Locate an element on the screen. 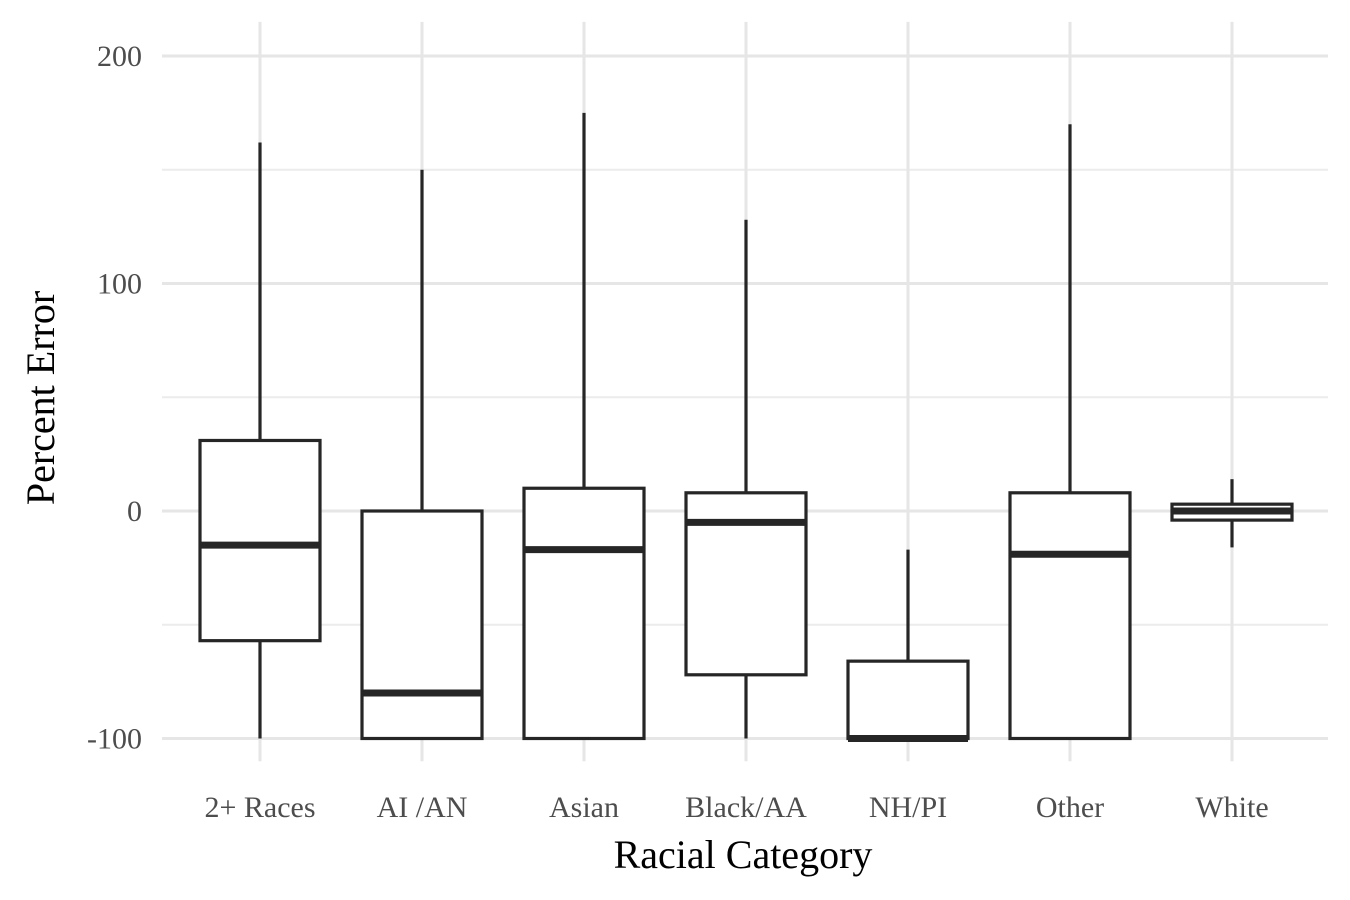  x-tick-label: Other is located at coordinates (1070, 807).